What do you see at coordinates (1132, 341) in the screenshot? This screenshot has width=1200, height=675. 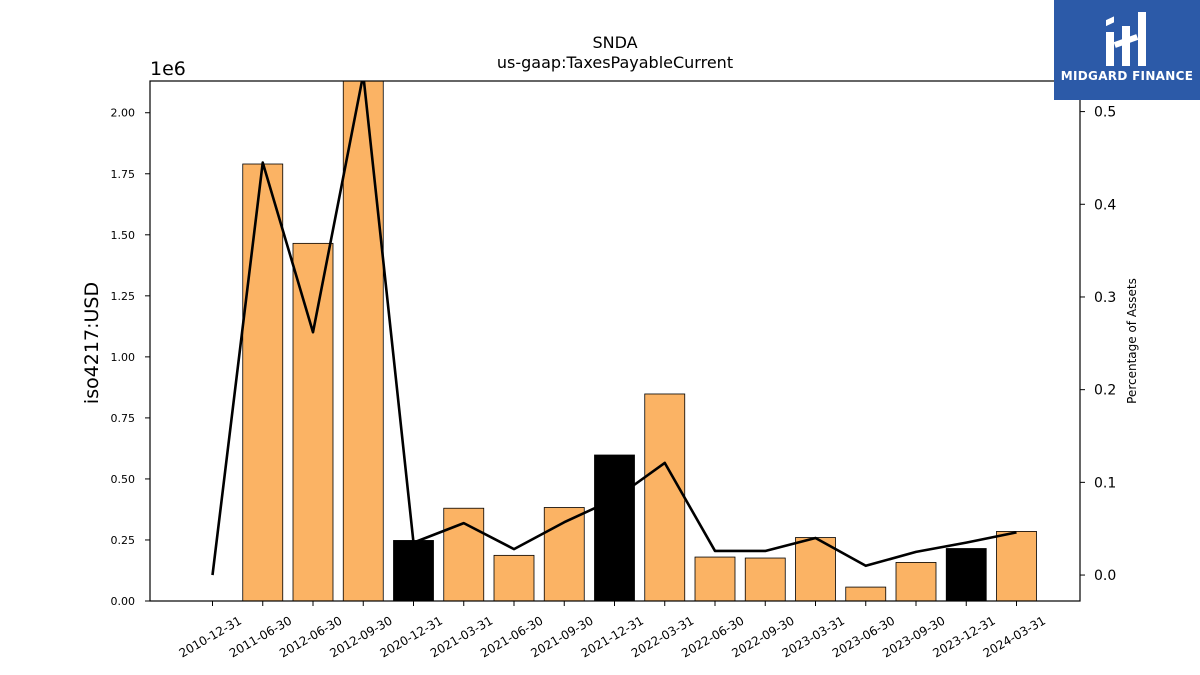 I see `y2-axis-label: Percentage of Assets` at bounding box center [1132, 341].